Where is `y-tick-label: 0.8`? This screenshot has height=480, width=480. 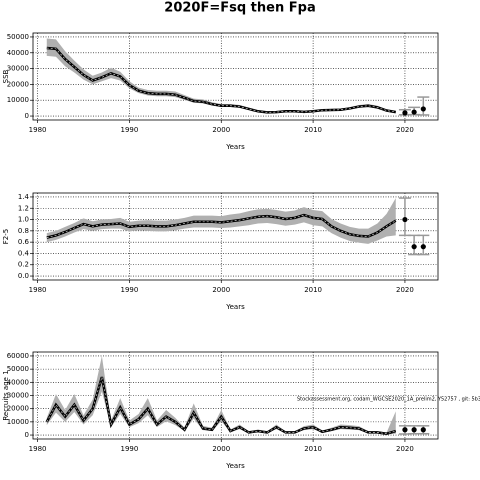 y-tick-label: 0.8 is located at coordinates (23, 231).